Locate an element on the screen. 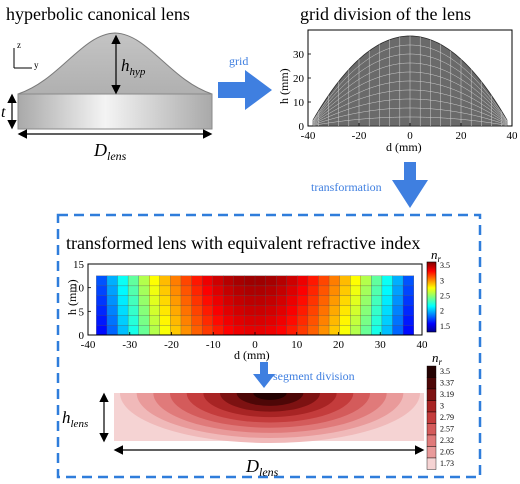  segment-colorbar-tick-label: 3 is located at coordinates (442, 406).